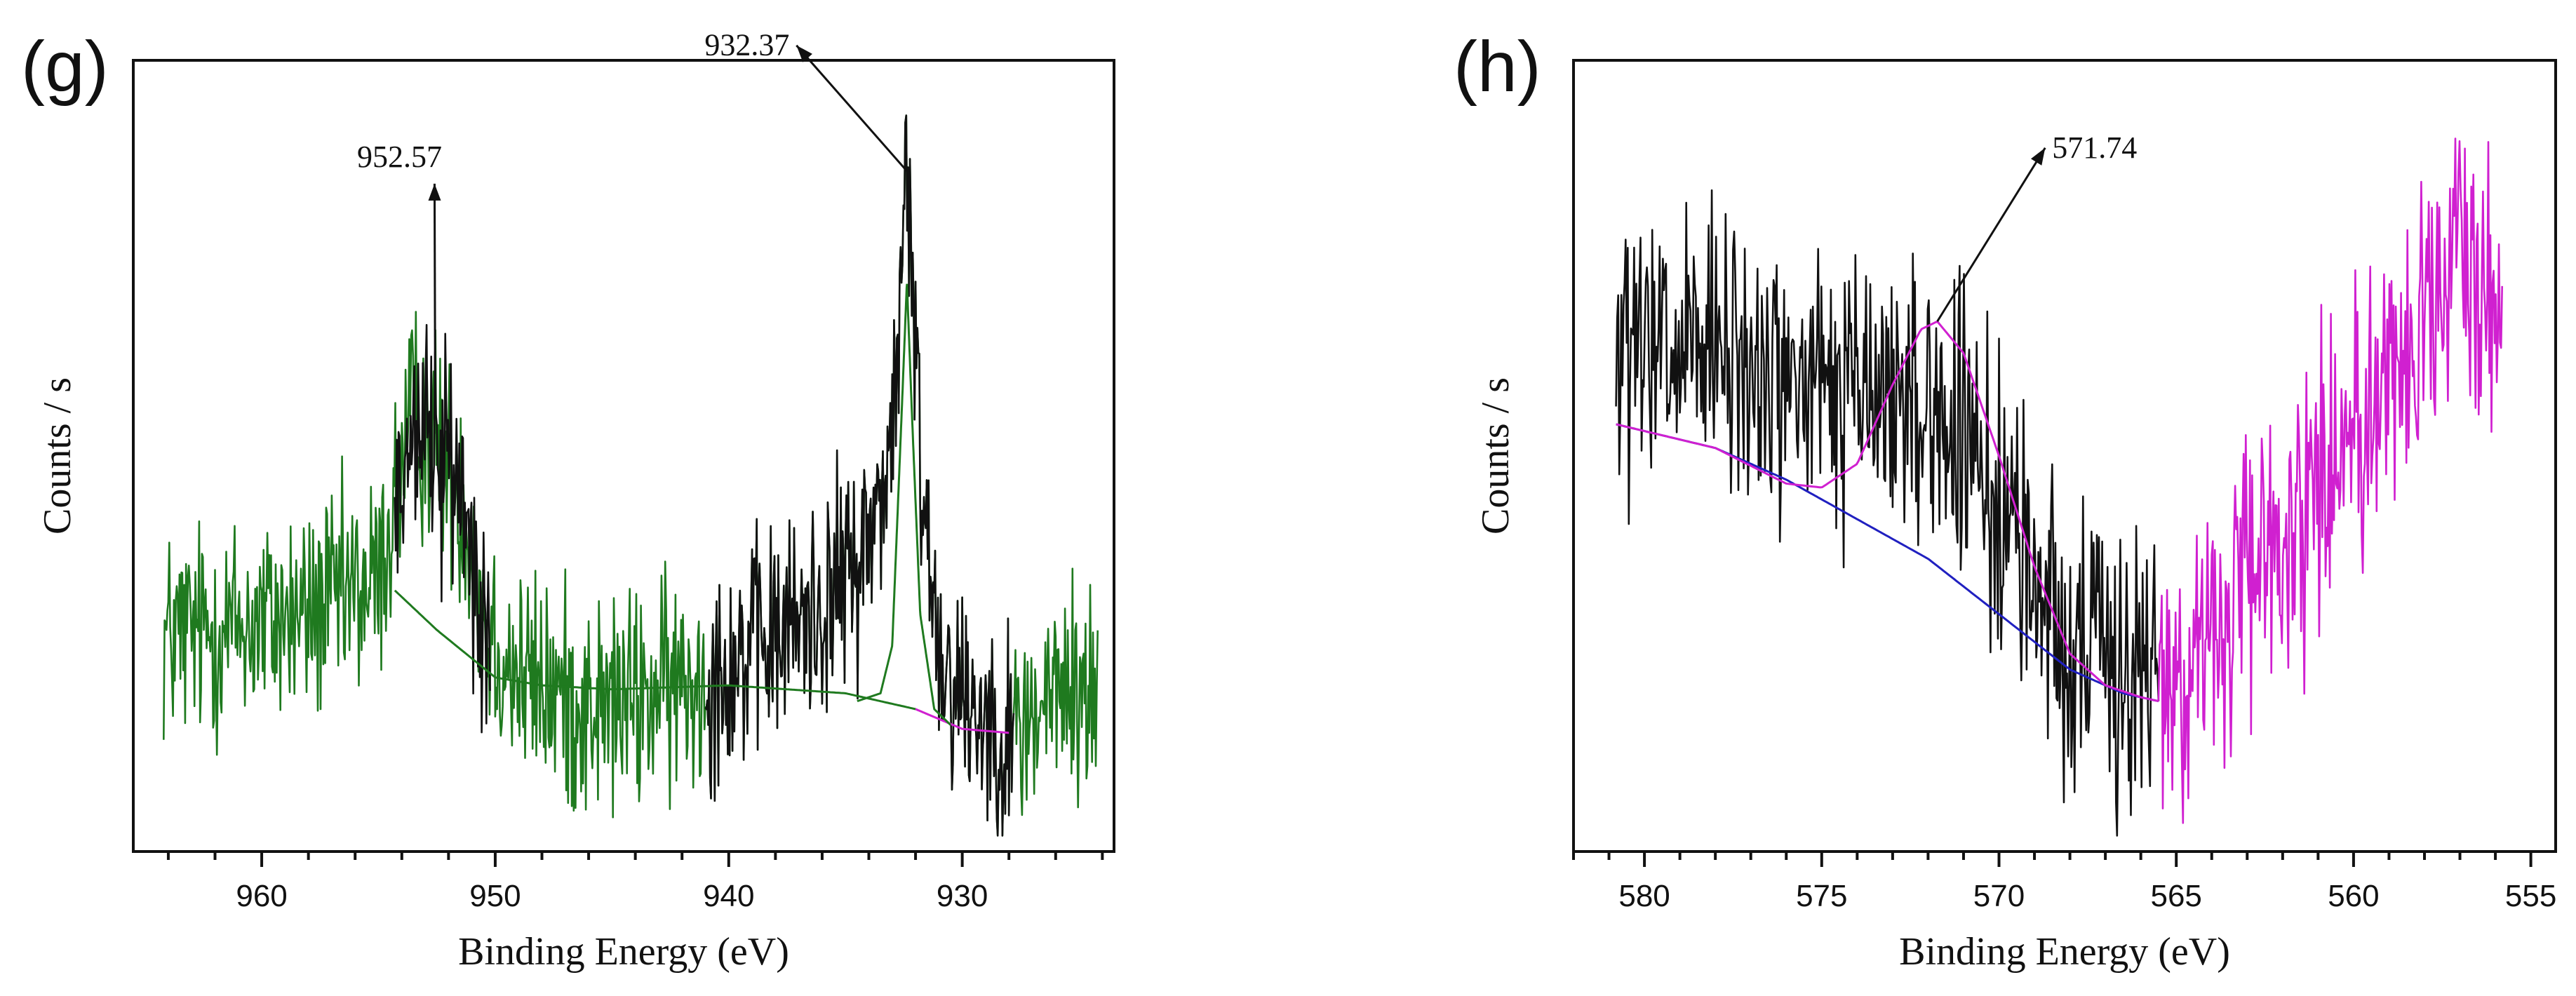 This screenshot has width=2576, height=996. Describe the element at coordinates (1999, 896) in the screenshot. I see `x-tick-label: 570` at that location.